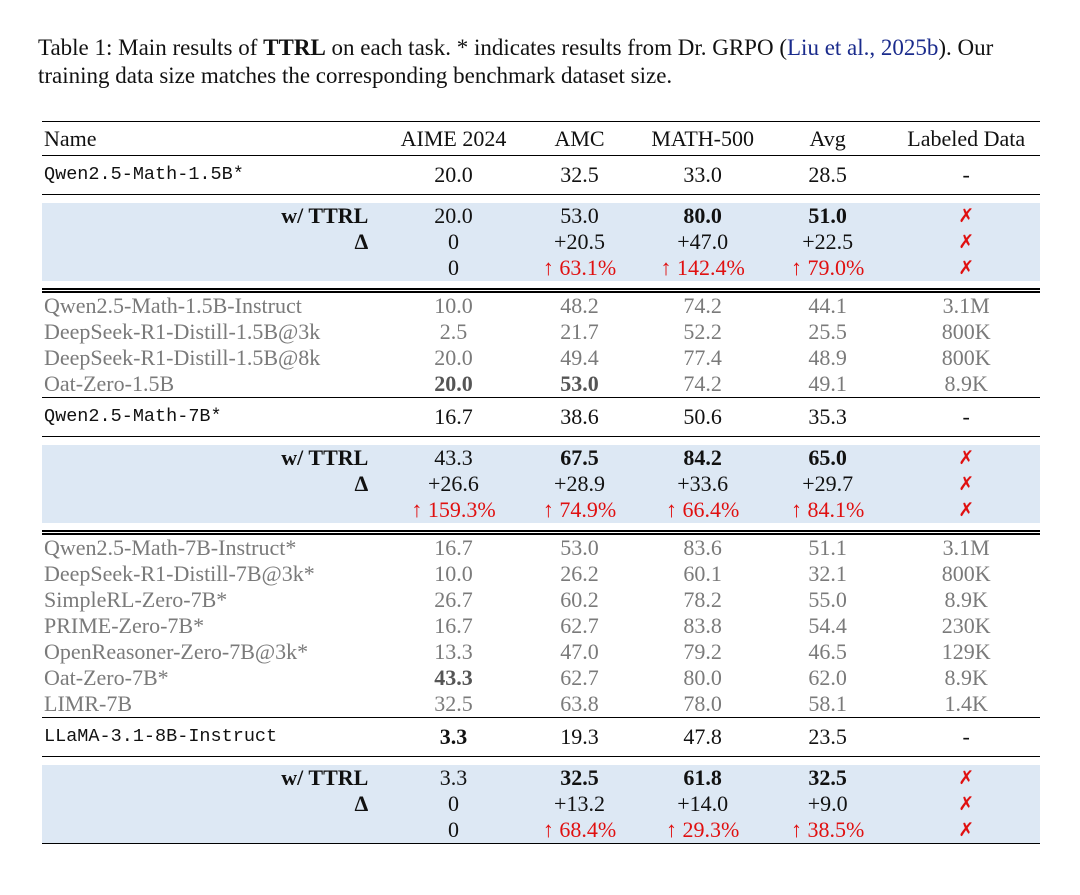 This screenshot has width=1080, height=895. I want to click on model-name: OpenReasoner-Zero-7B@3k*, so click(176, 651).